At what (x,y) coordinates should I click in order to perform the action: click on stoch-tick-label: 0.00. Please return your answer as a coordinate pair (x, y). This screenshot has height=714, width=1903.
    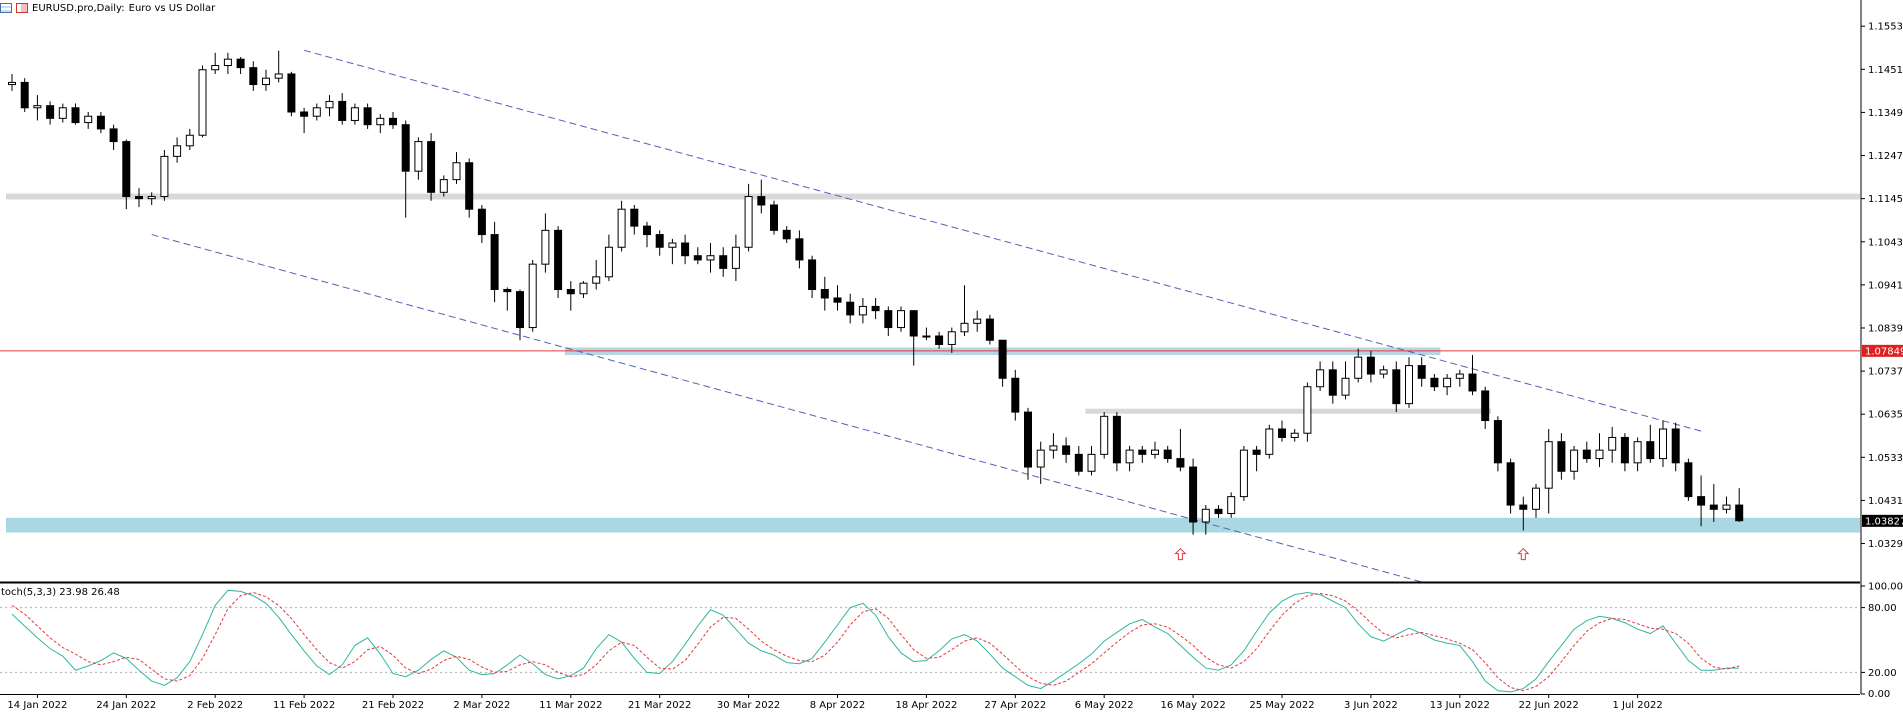
    Looking at the image, I should click on (1879, 694).